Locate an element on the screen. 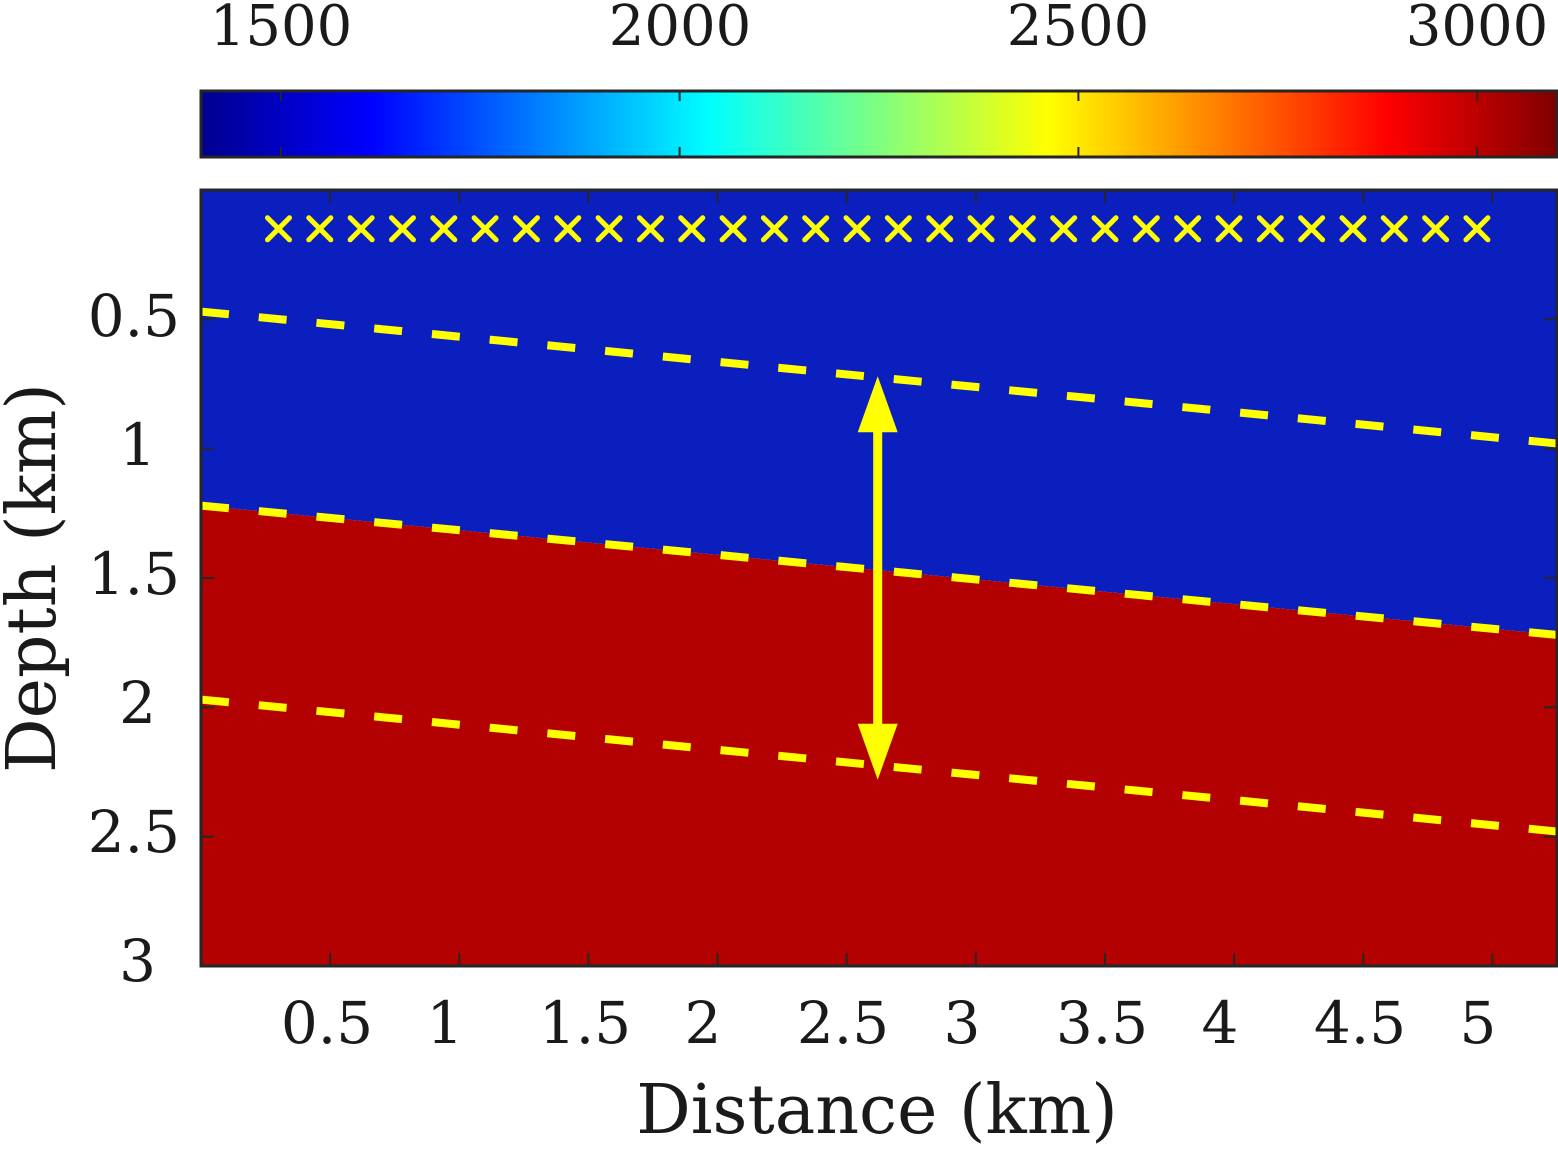  x-axis-title: Distance (km) is located at coordinates (877, 1110).